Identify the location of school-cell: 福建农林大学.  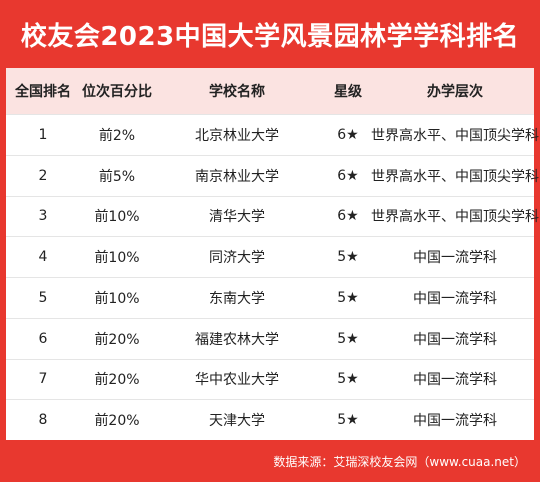
(237, 339).